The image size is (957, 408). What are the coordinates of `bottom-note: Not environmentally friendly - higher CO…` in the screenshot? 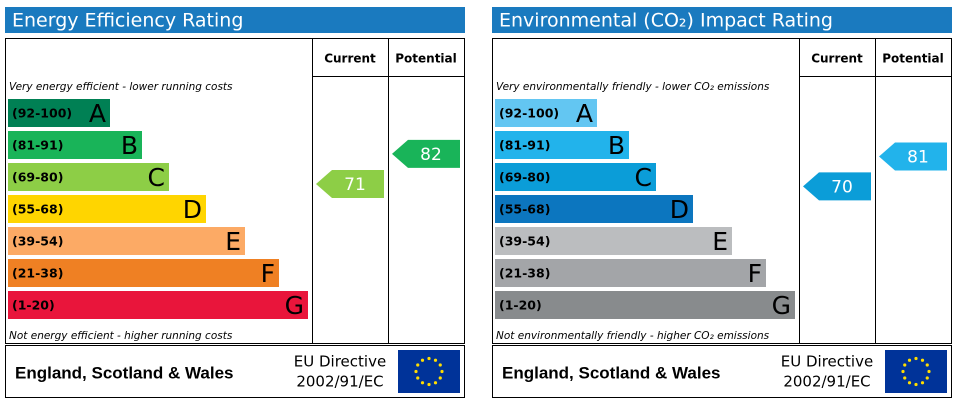 It's located at (633, 336).